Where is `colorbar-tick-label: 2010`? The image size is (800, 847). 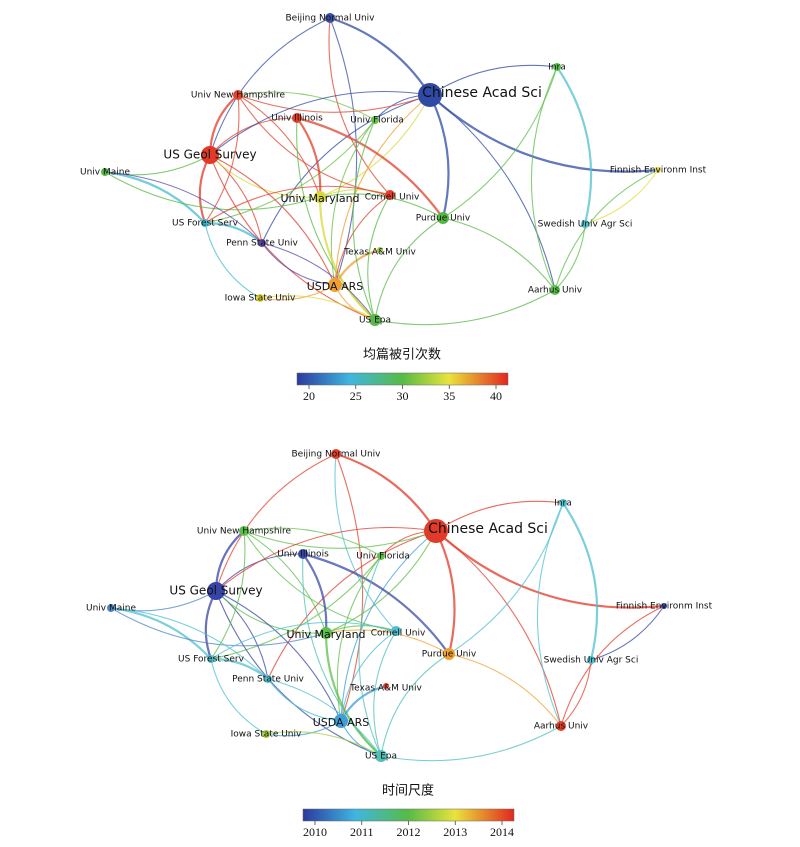 colorbar-tick-label: 2010 is located at coordinates (315, 832).